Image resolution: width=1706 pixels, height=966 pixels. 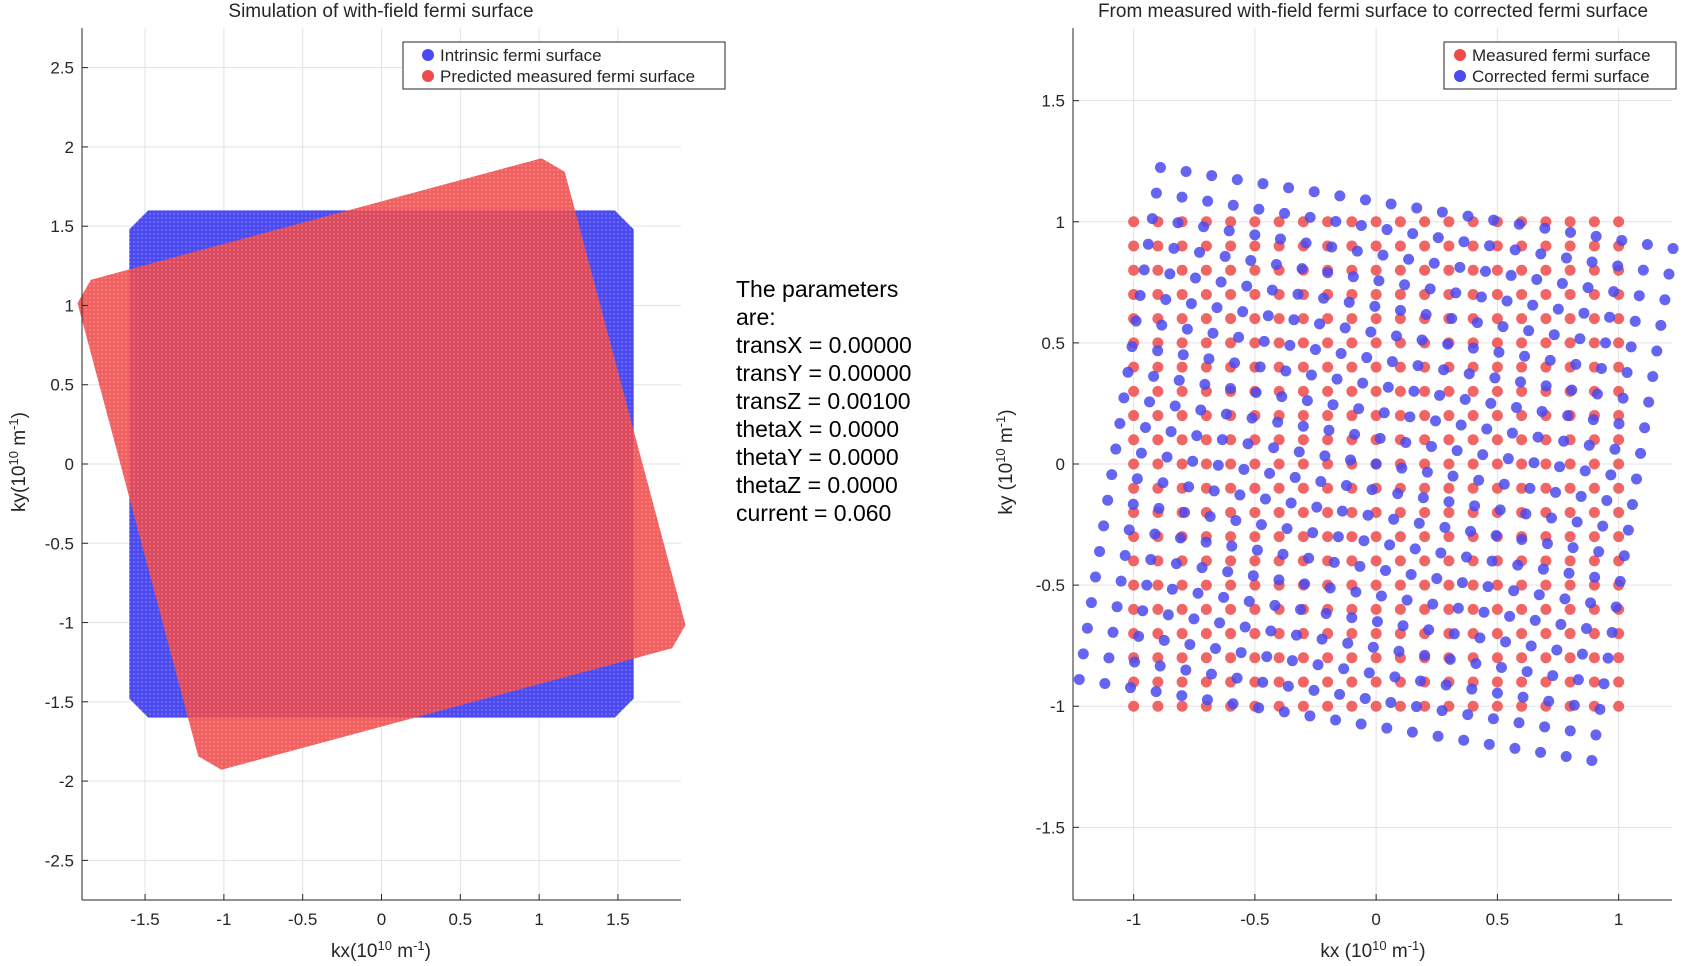 I want to click on y-tick-label: -2, so click(x=66, y=781).